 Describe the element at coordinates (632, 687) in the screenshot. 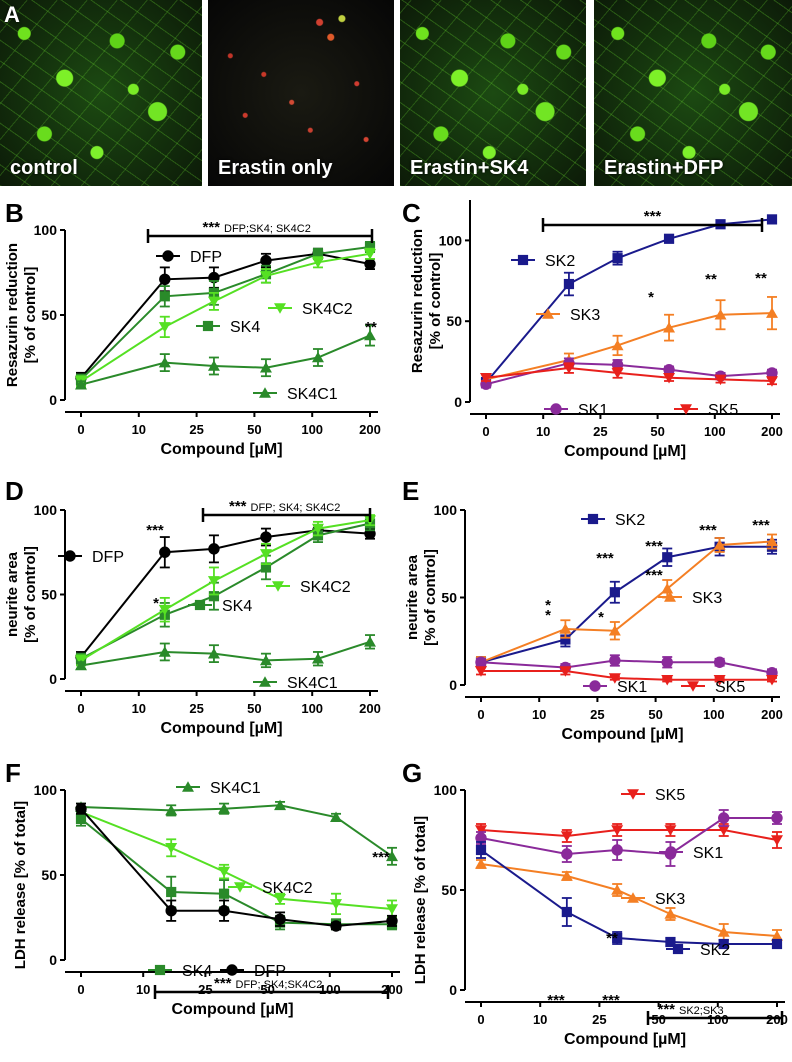

I see `legend-label-sk1: SK1` at that location.